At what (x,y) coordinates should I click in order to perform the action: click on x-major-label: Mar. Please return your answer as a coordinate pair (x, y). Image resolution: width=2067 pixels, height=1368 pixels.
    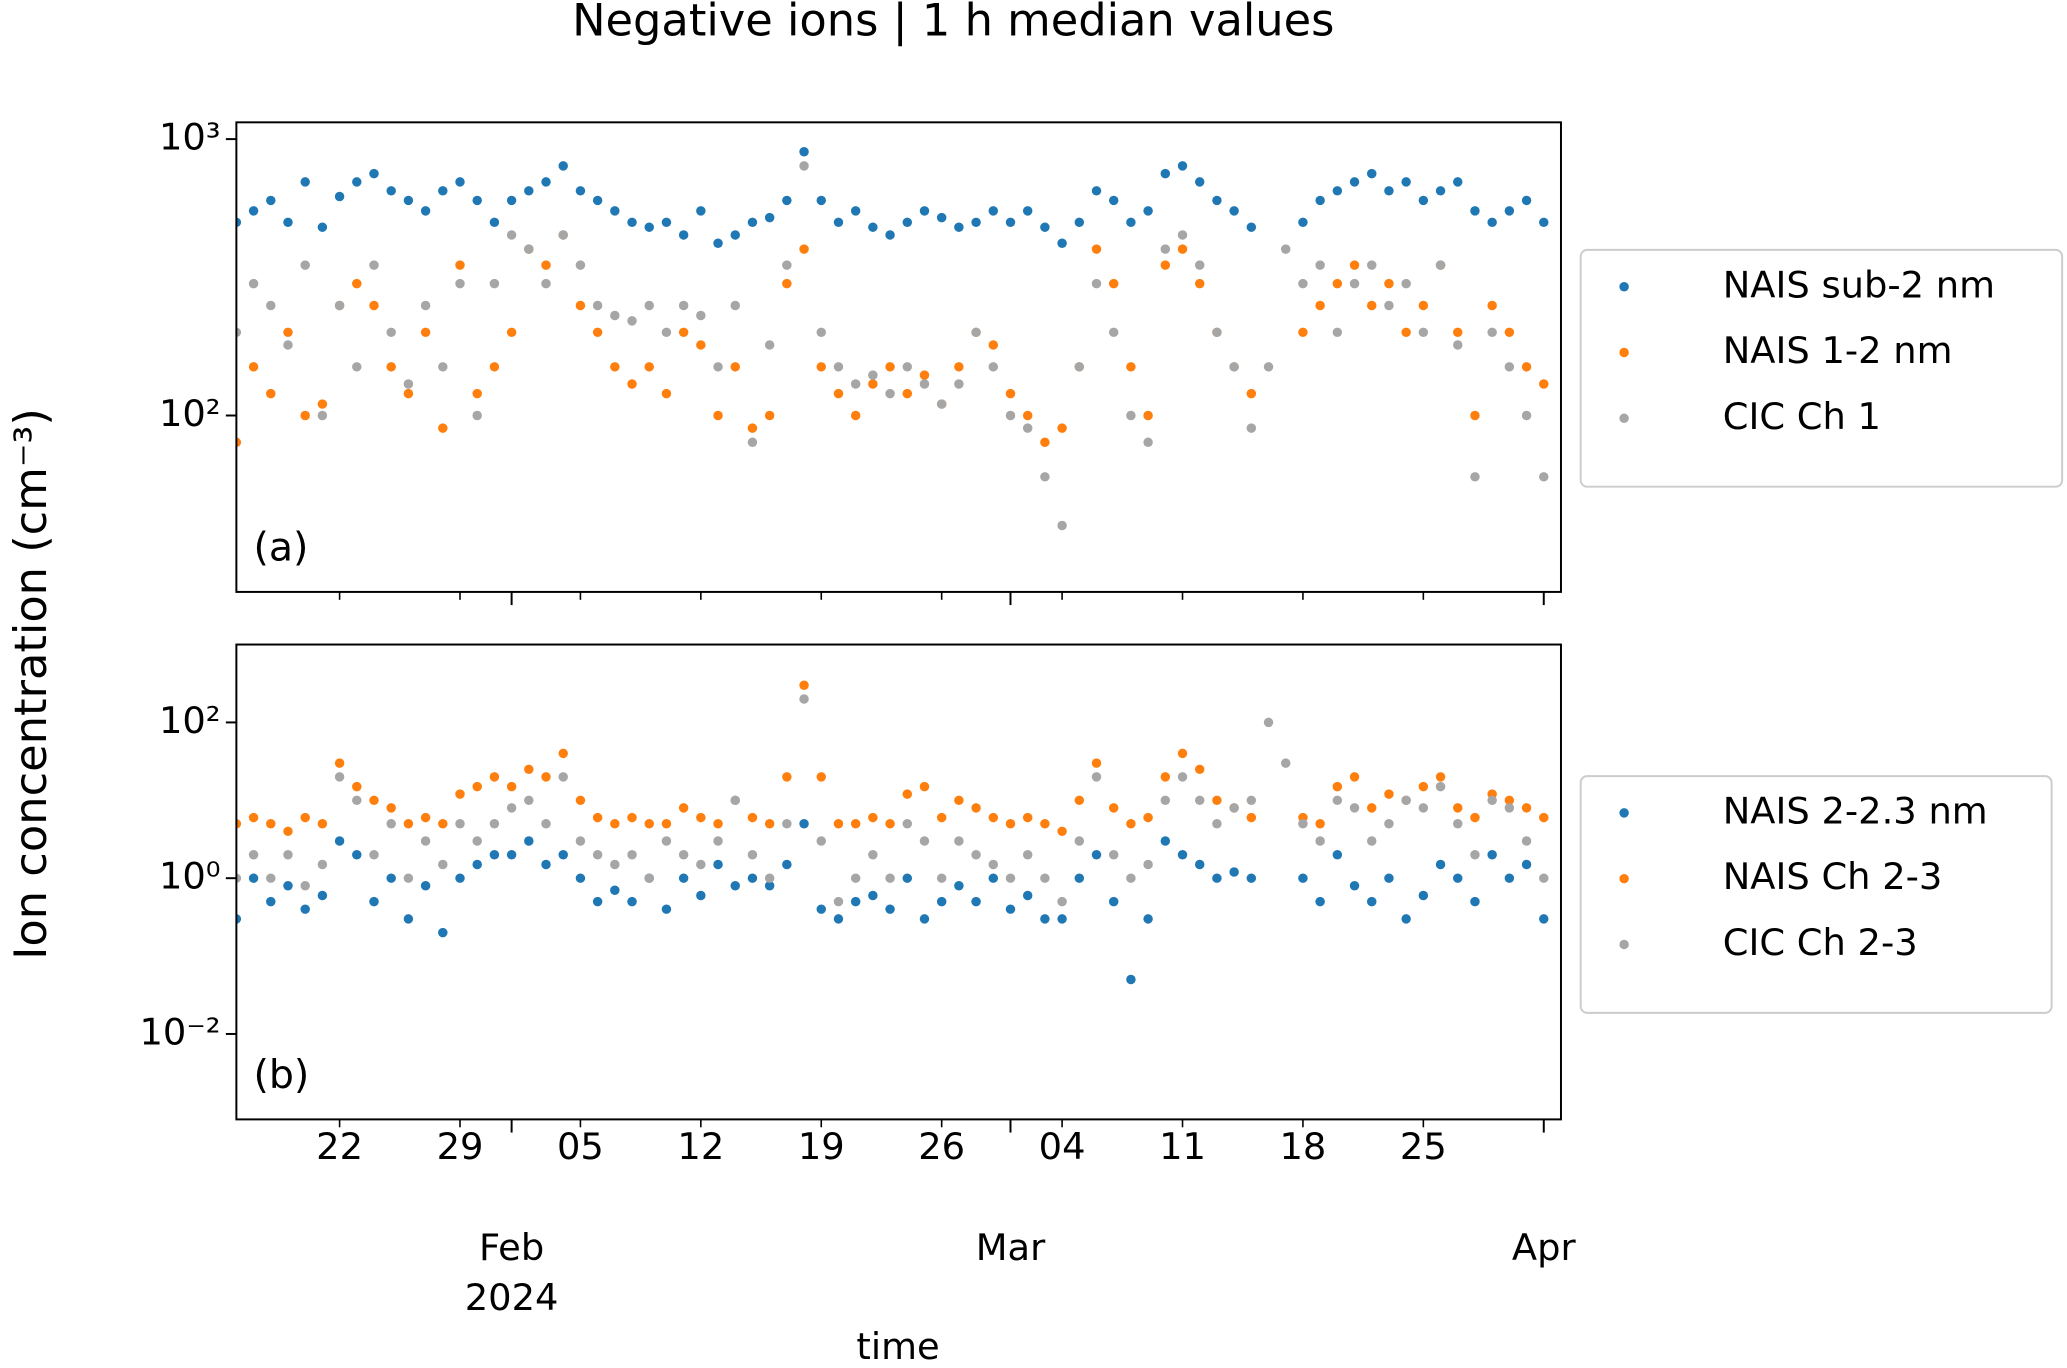
    Looking at the image, I should click on (1011, 1247).